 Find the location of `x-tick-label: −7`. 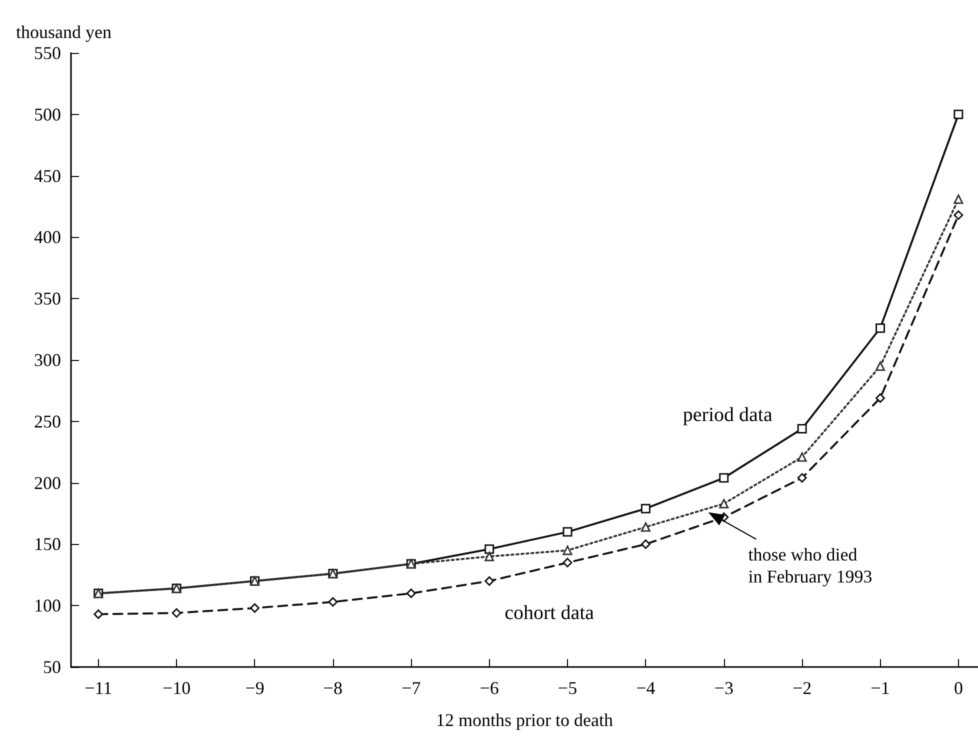

x-tick-label: −7 is located at coordinates (411, 688).